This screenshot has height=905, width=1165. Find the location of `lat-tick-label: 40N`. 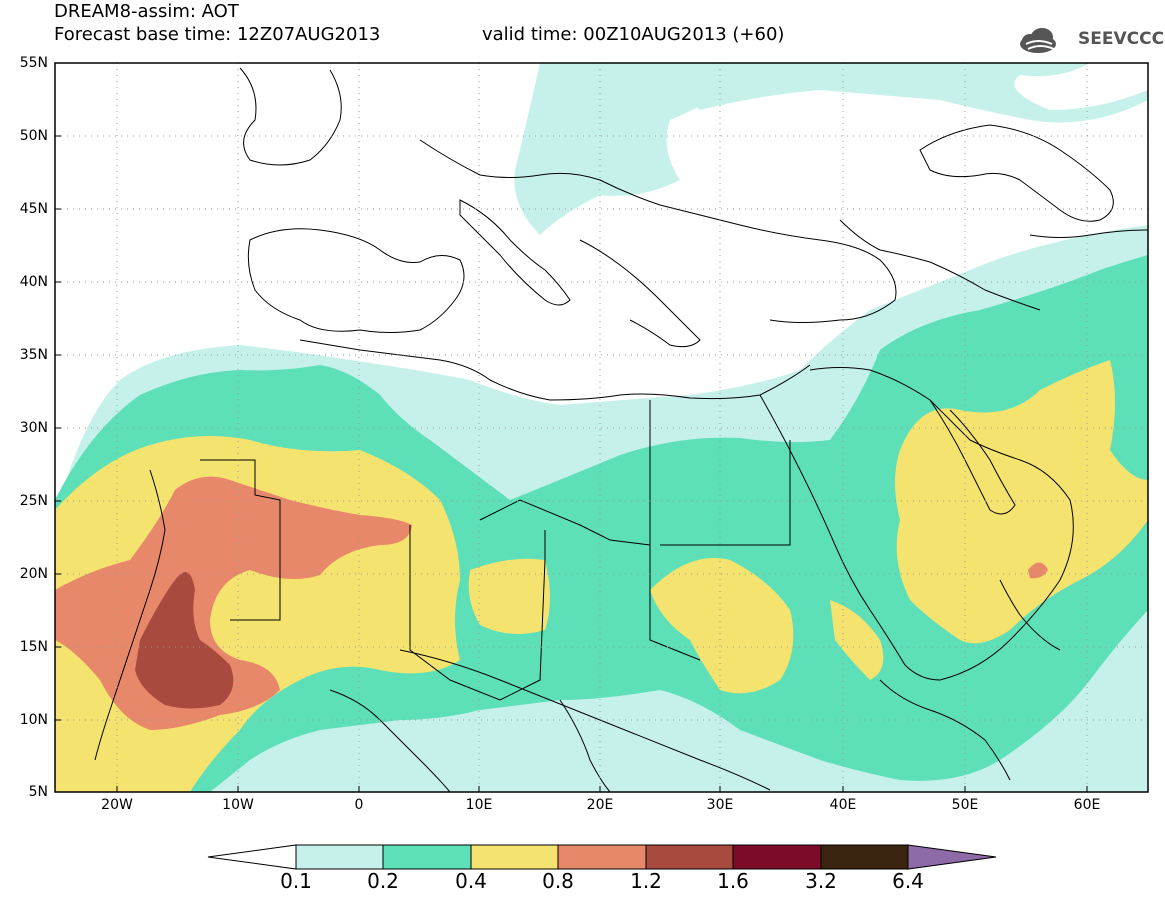

lat-tick-label: 40N is located at coordinates (33, 282).